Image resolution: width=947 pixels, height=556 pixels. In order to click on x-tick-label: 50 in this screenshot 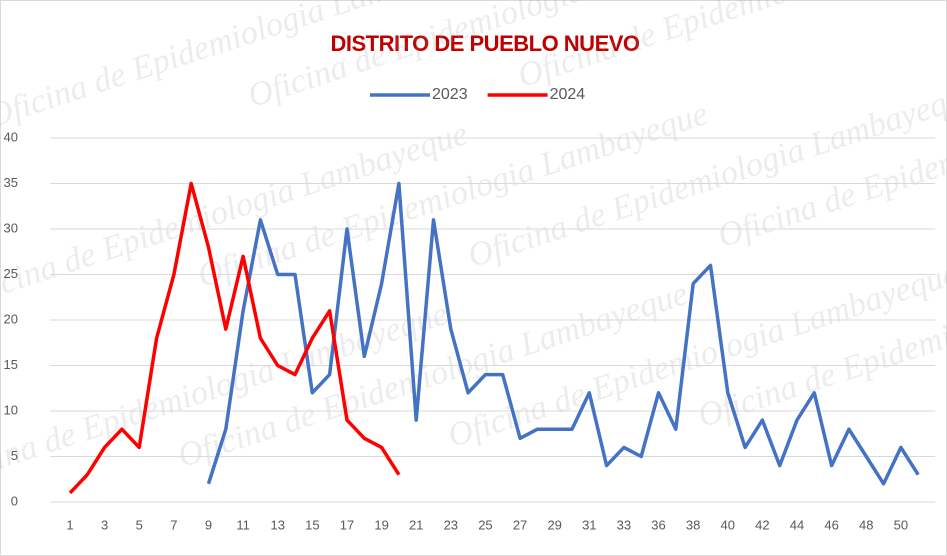, I will do `click(901, 524)`.